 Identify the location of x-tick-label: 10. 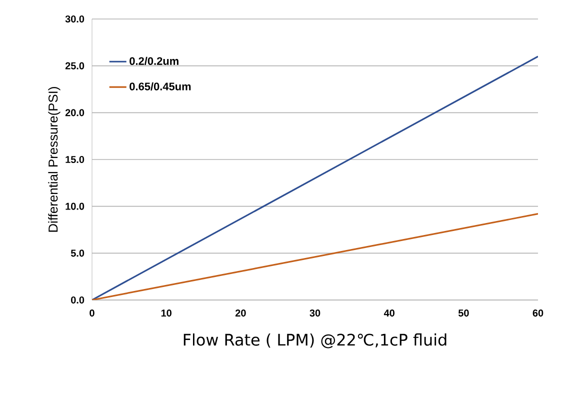
(166, 313).